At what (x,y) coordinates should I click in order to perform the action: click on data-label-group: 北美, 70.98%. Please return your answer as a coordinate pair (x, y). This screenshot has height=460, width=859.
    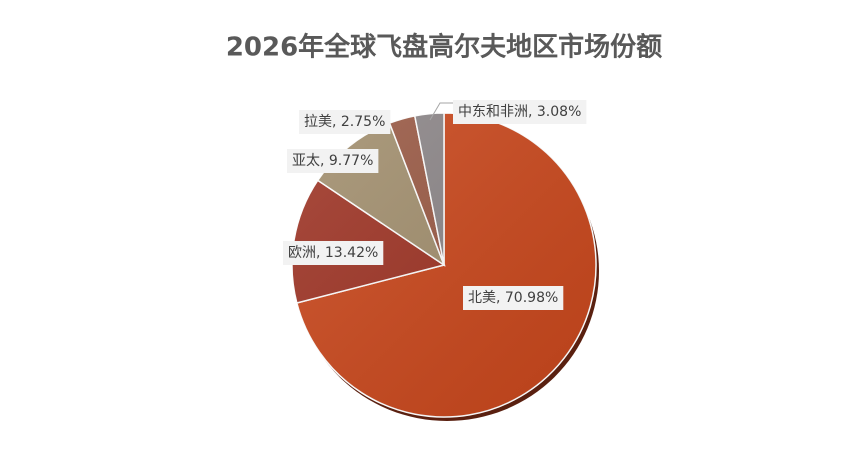
    Looking at the image, I should click on (513, 298).